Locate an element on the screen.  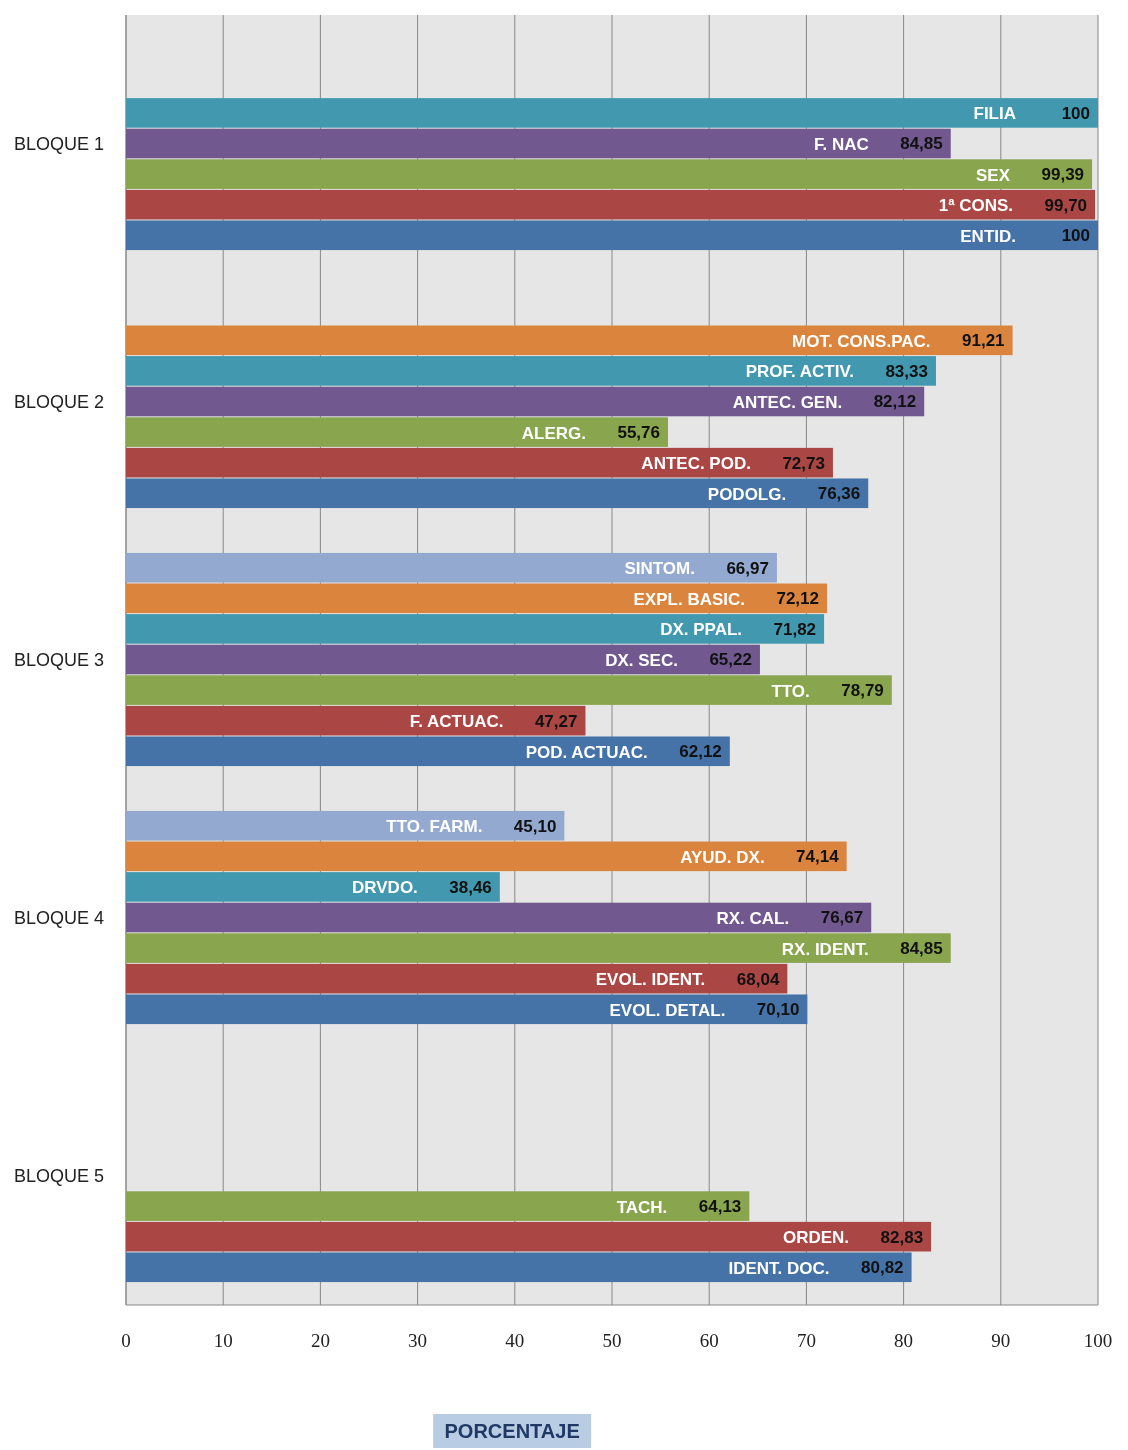
annotation: RX. CAL. is located at coordinates (753, 918).